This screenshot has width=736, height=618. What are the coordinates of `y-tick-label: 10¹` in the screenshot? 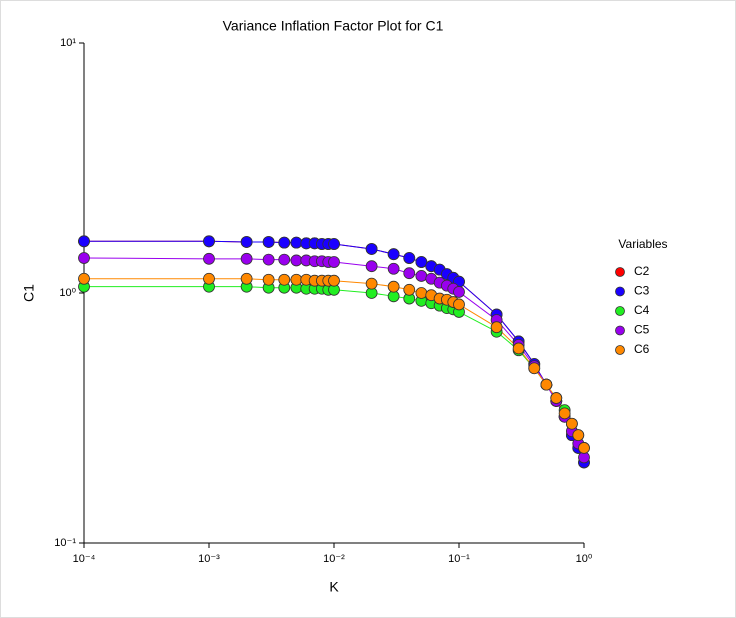 It's located at (68, 43).